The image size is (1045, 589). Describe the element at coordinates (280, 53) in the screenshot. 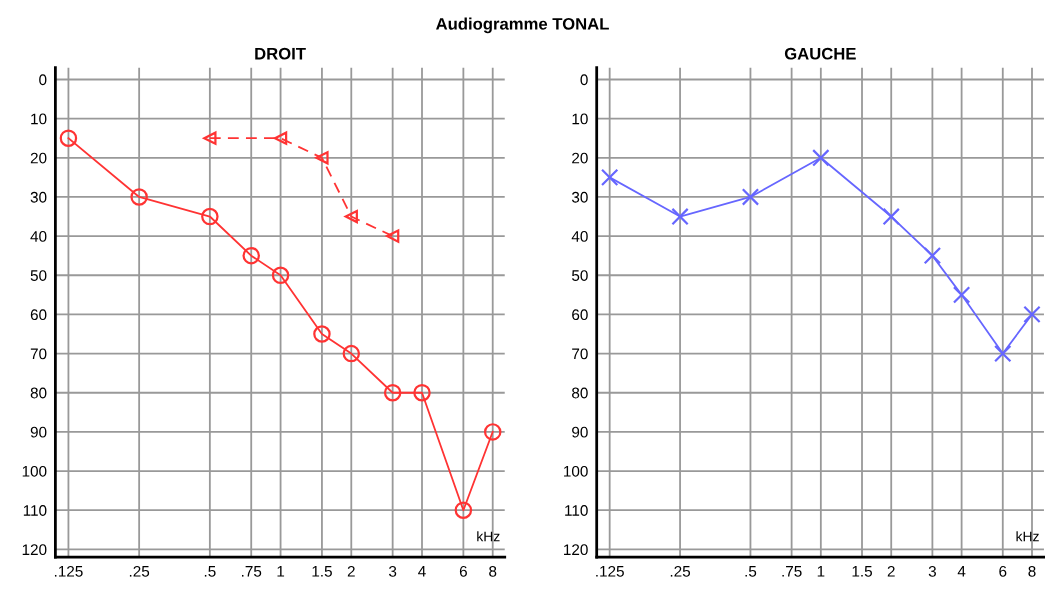

I see `chart-title: DROIT` at that location.